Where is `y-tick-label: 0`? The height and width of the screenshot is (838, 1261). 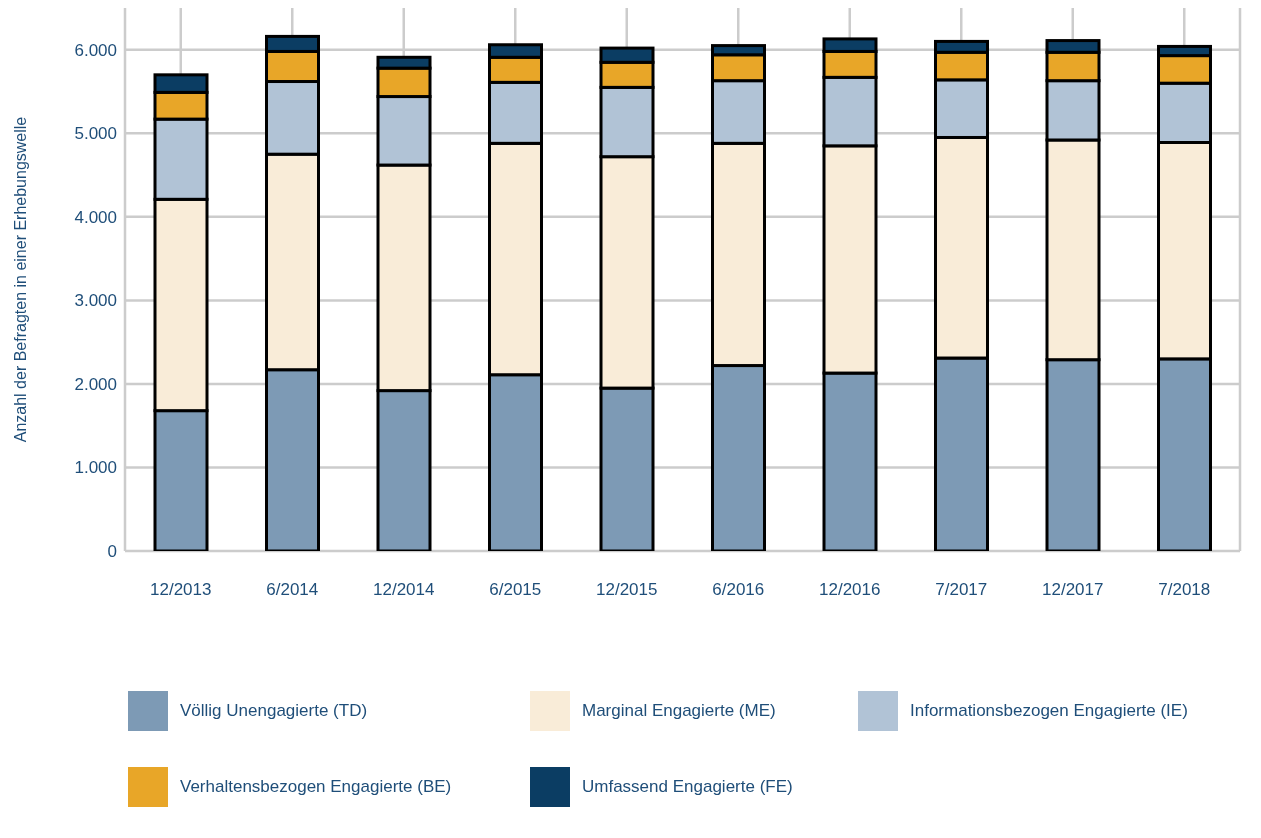 y-tick-label: 0 is located at coordinates (112, 552).